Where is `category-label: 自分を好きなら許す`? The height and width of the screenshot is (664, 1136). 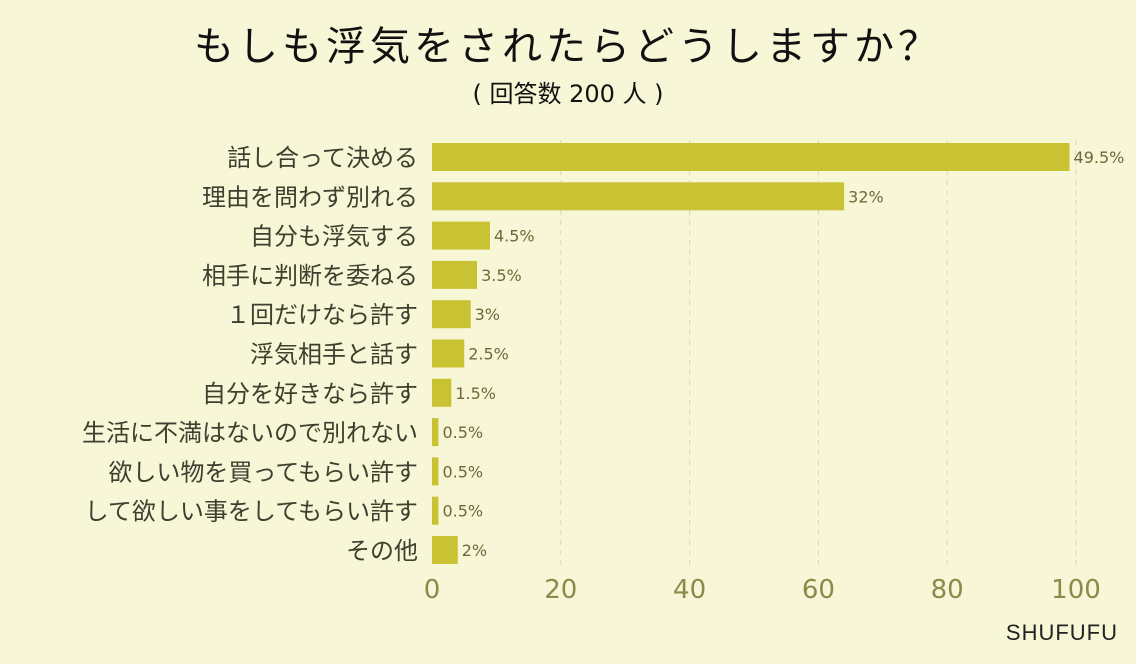 category-label: 自分を好きなら許す is located at coordinates (310, 394).